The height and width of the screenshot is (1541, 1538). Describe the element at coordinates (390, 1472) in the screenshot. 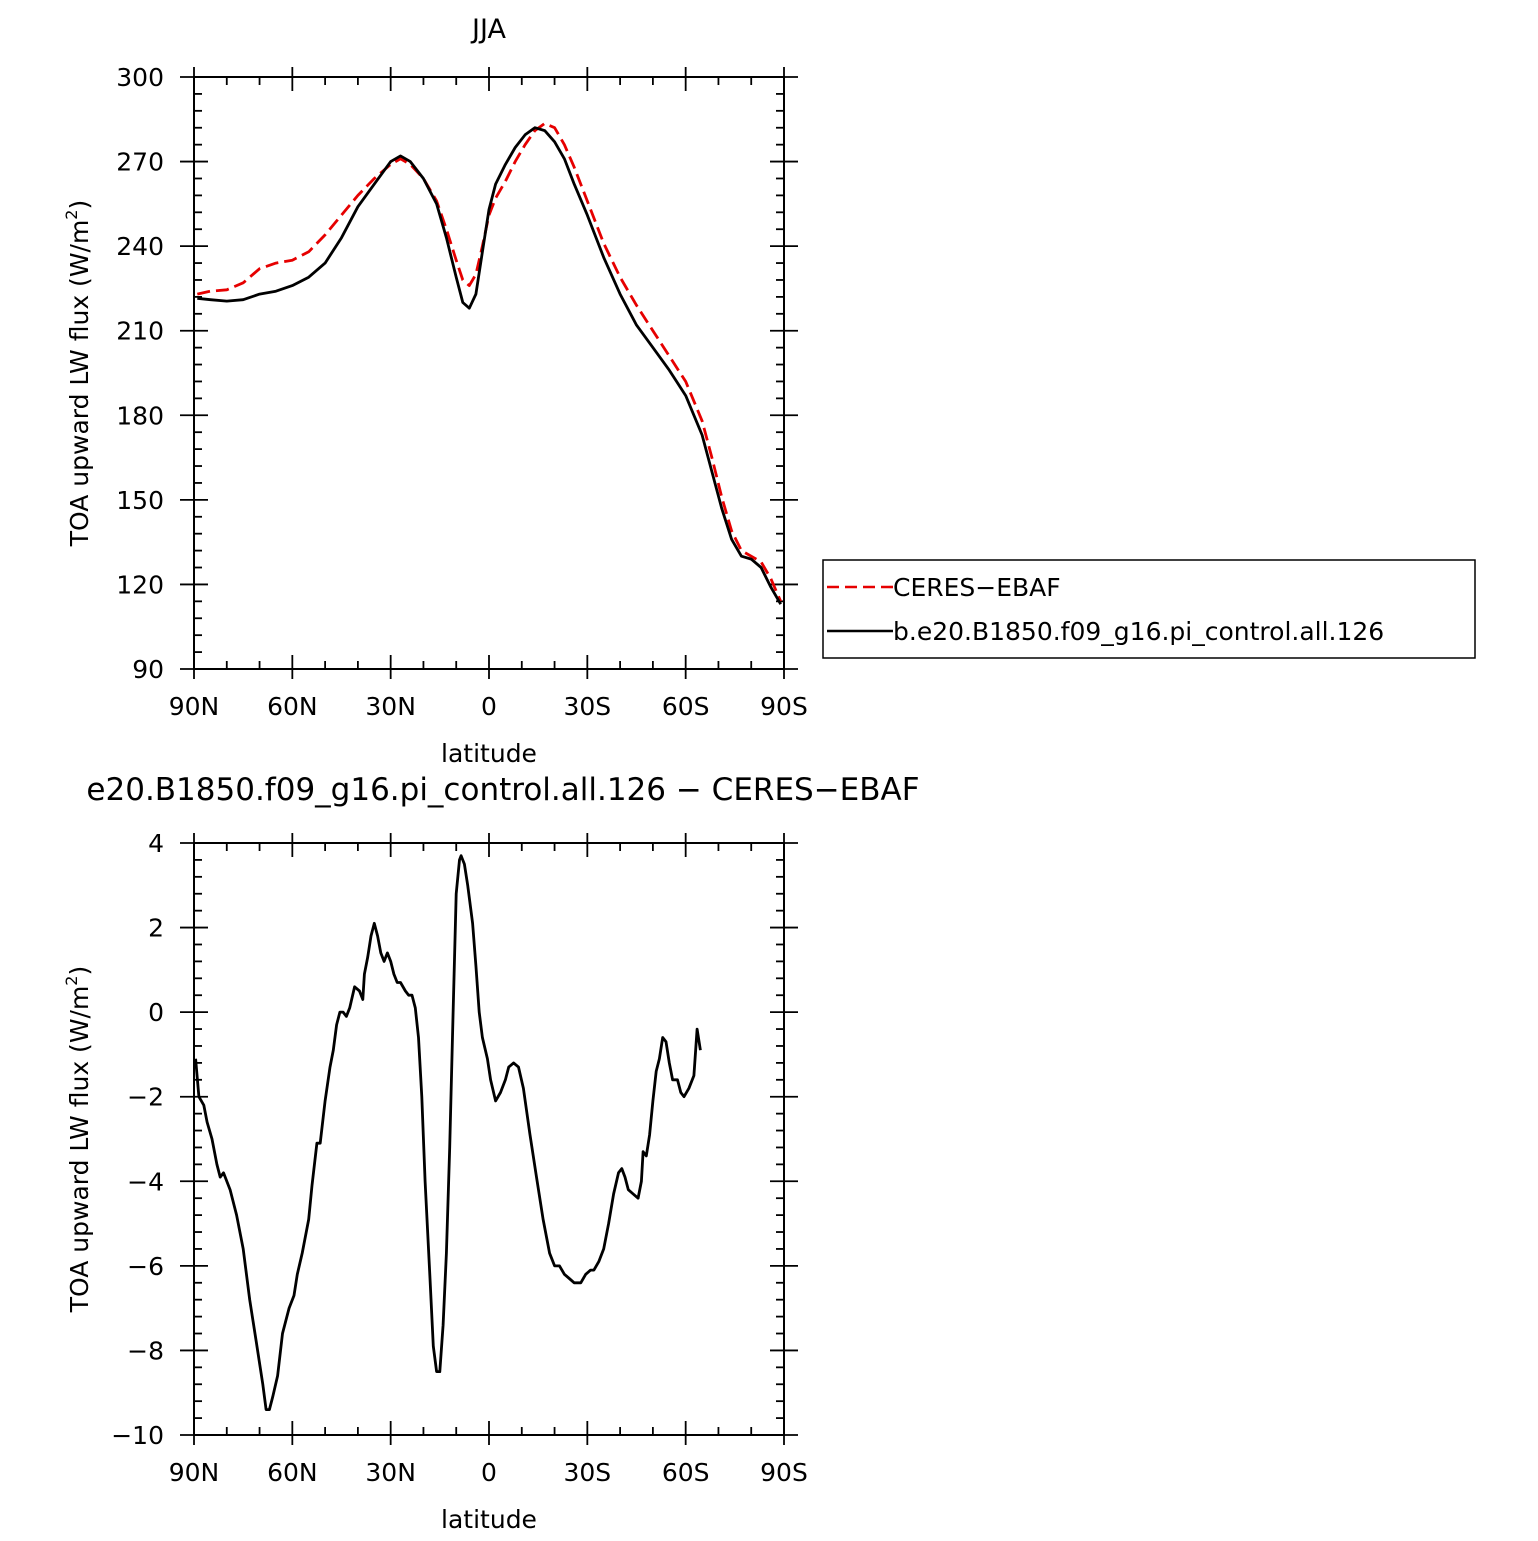

I see `bottom-x-tick-label: 30N` at that location.